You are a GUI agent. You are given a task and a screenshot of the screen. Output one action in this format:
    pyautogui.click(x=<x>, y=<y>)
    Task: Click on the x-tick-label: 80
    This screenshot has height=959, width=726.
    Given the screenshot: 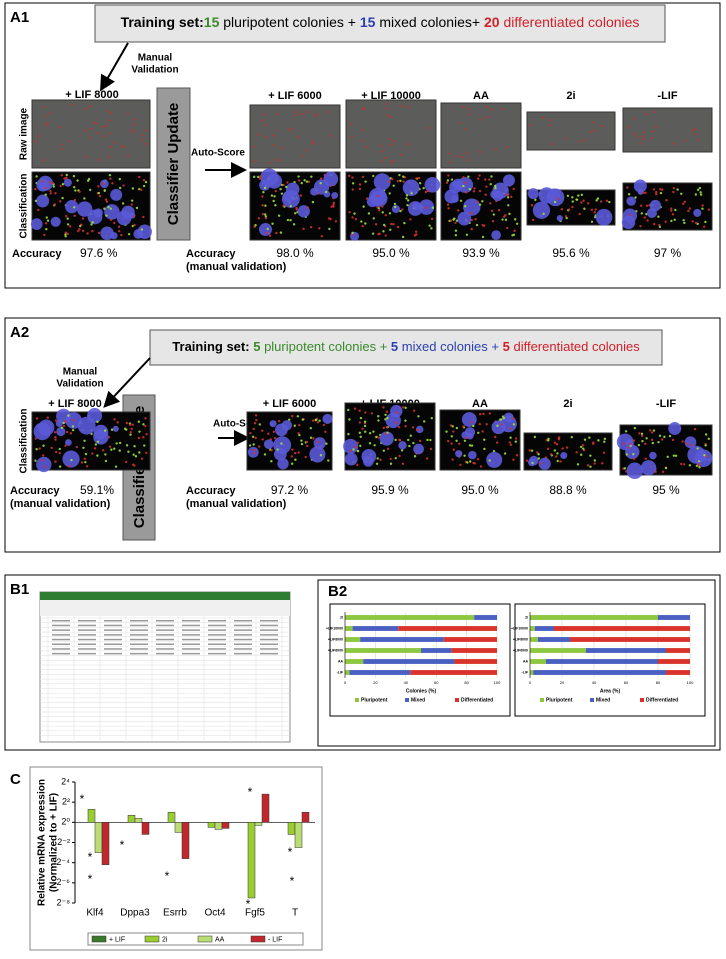 What is the action you would take?
    pyautogui.click(x=658, y=682)
    